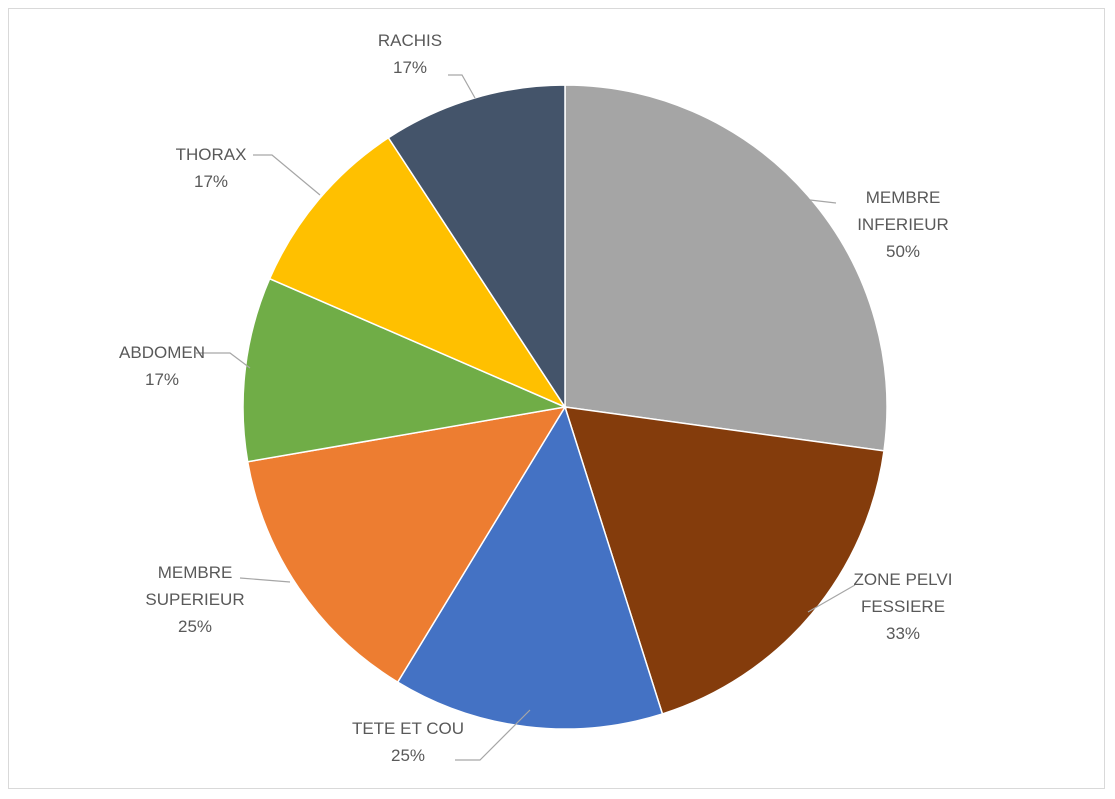 The height and width of the screenshot is (799, 1115). What do you see at coordinates (530, 567) in the screenshot?
I see `pie-slice-tete-et-cou` at bounding box center [530, 567].